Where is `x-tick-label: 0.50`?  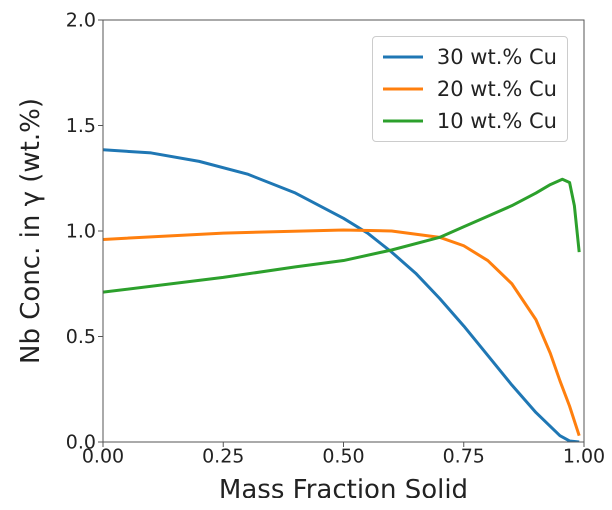
x-tick-label: 0.50 is located at coordinates (343, 456).